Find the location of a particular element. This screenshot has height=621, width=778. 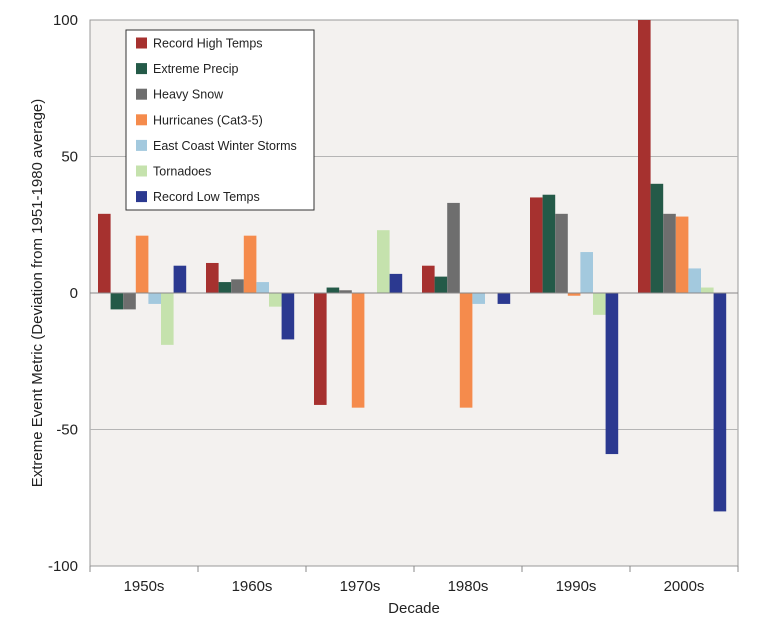

x-axis-ticks: 1950s 1960s 1970s 1980s 1990s 2000s is located at coordinates (414, 580).